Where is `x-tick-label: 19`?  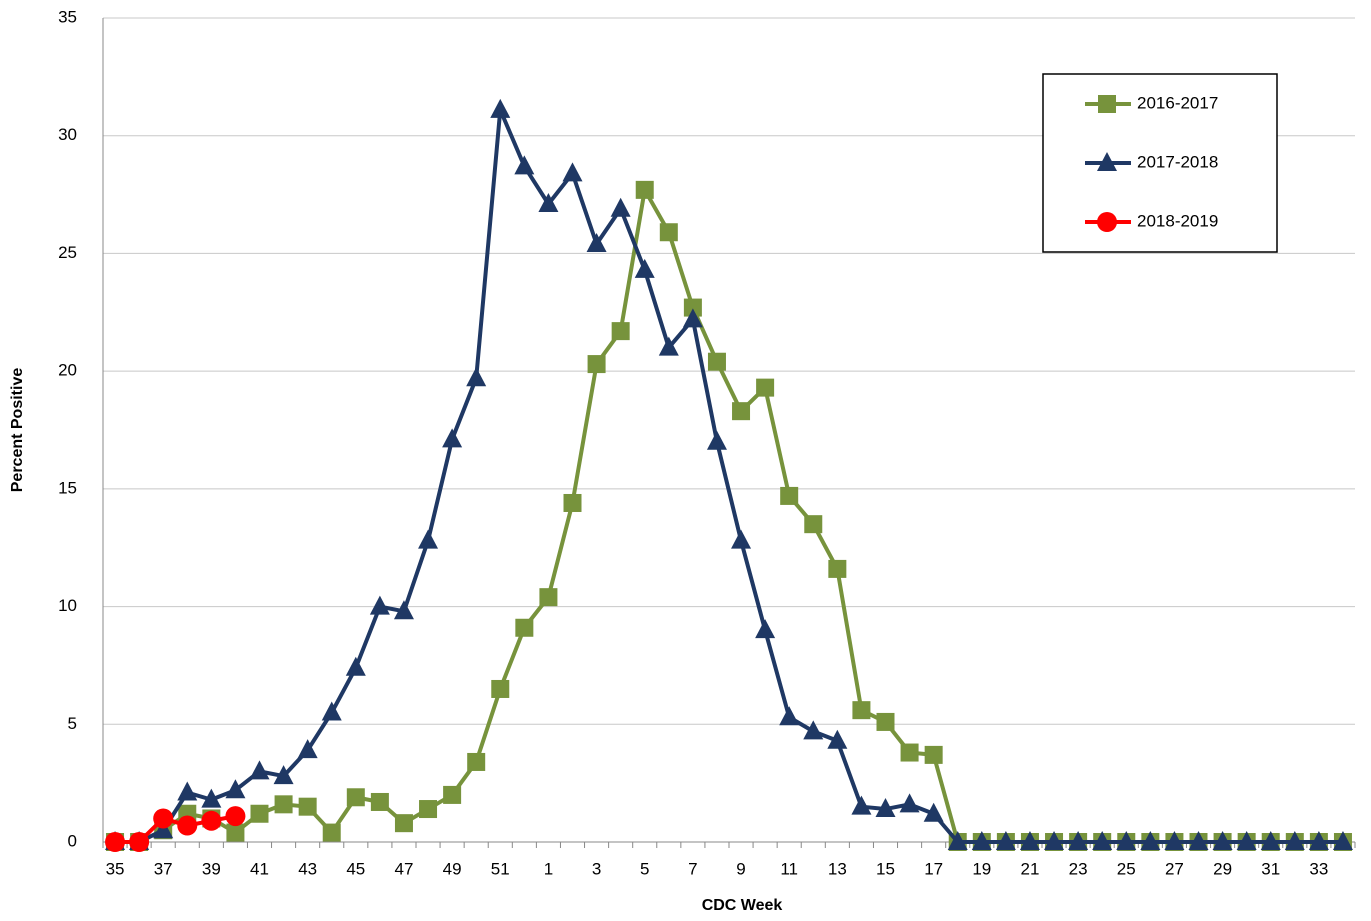
x-tick-label: 19 is located at coordinates (981, 868).